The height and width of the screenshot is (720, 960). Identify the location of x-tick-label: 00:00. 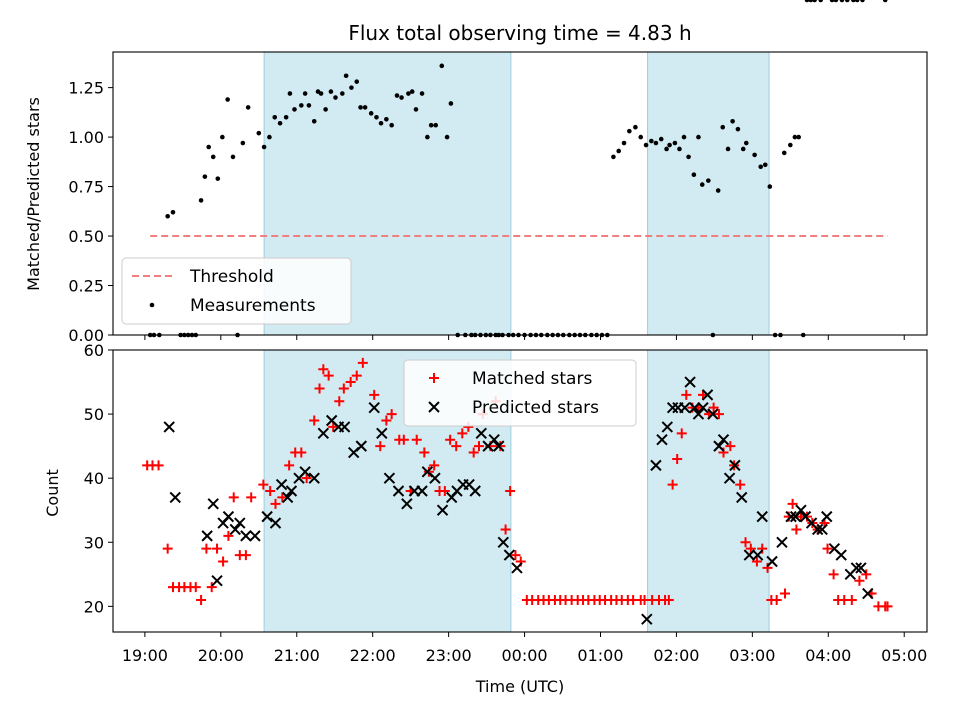
(525, 655).